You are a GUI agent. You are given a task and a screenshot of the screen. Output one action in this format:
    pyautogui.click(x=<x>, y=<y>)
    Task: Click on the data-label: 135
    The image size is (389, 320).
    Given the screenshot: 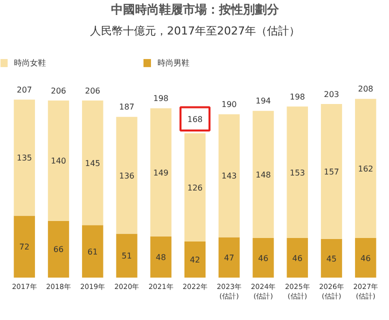 What is the action you would take?
    pyautogui.click(x=24, y=158)
    